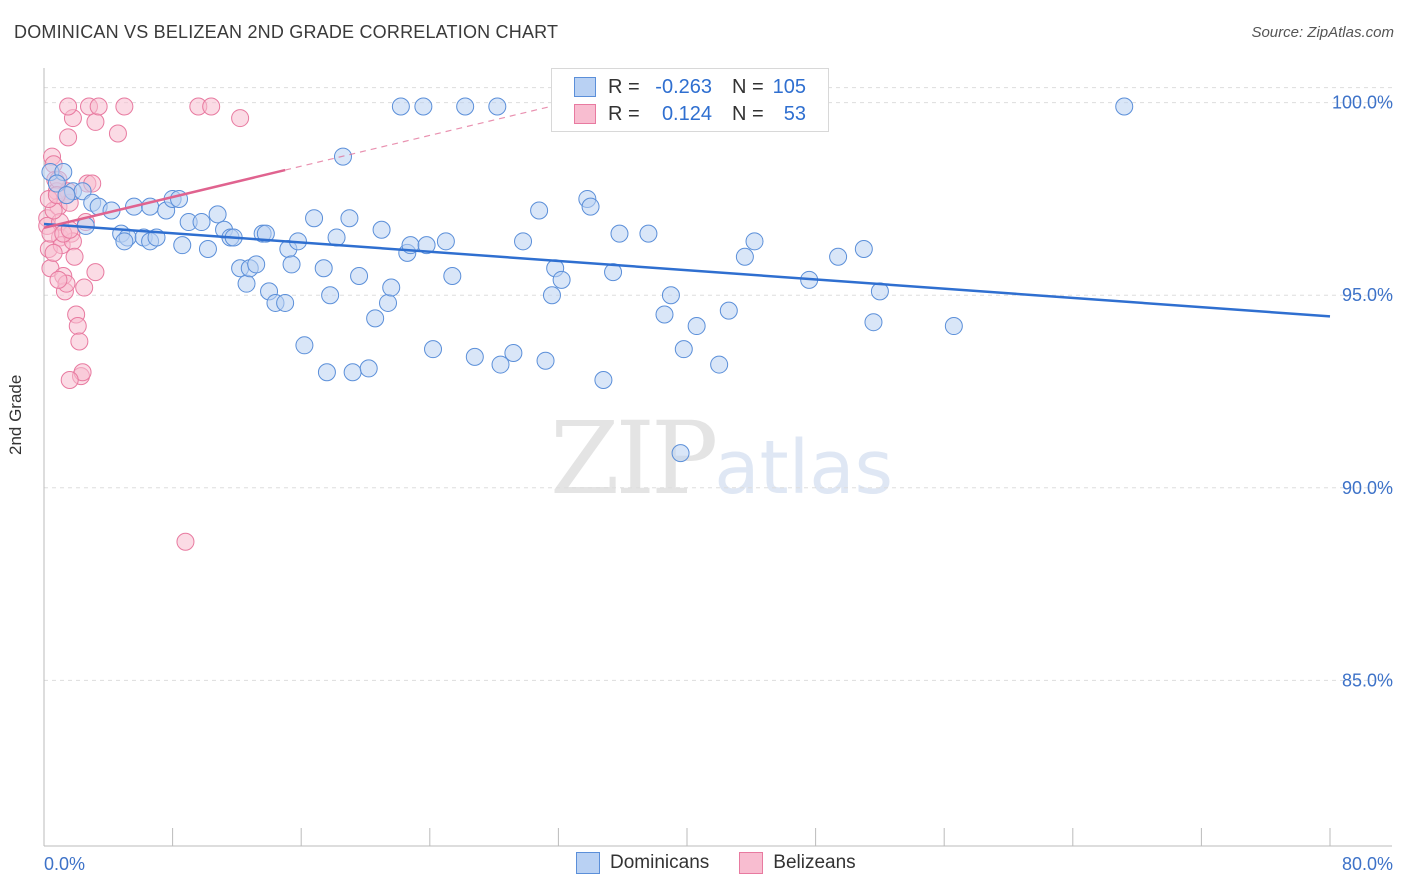  I want to click on legend-n-value: 105, so click(789, 86).